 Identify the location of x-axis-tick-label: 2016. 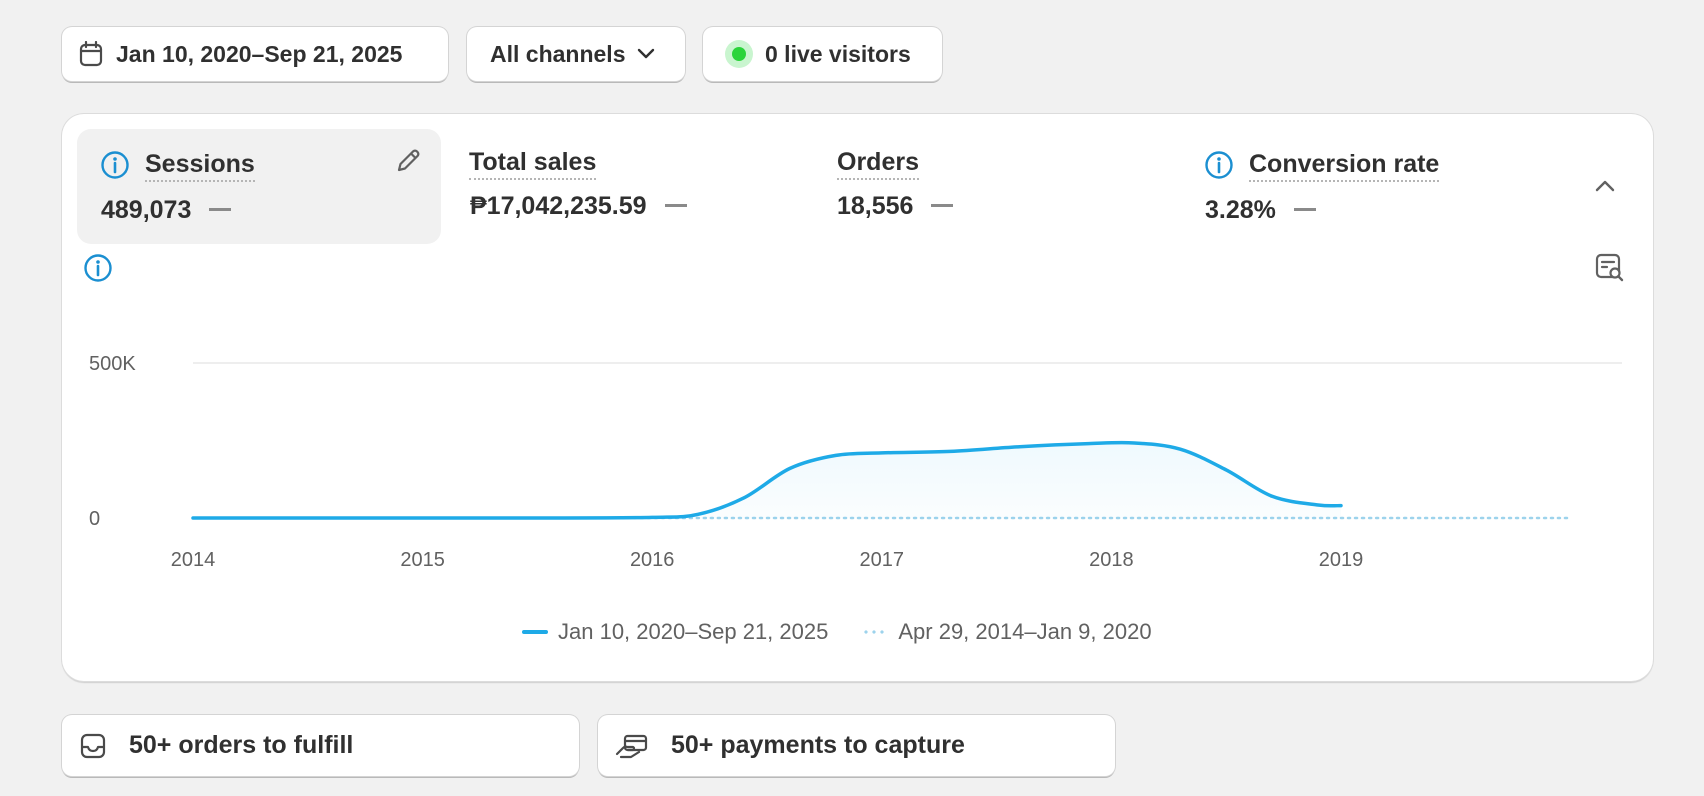
(652, 560).